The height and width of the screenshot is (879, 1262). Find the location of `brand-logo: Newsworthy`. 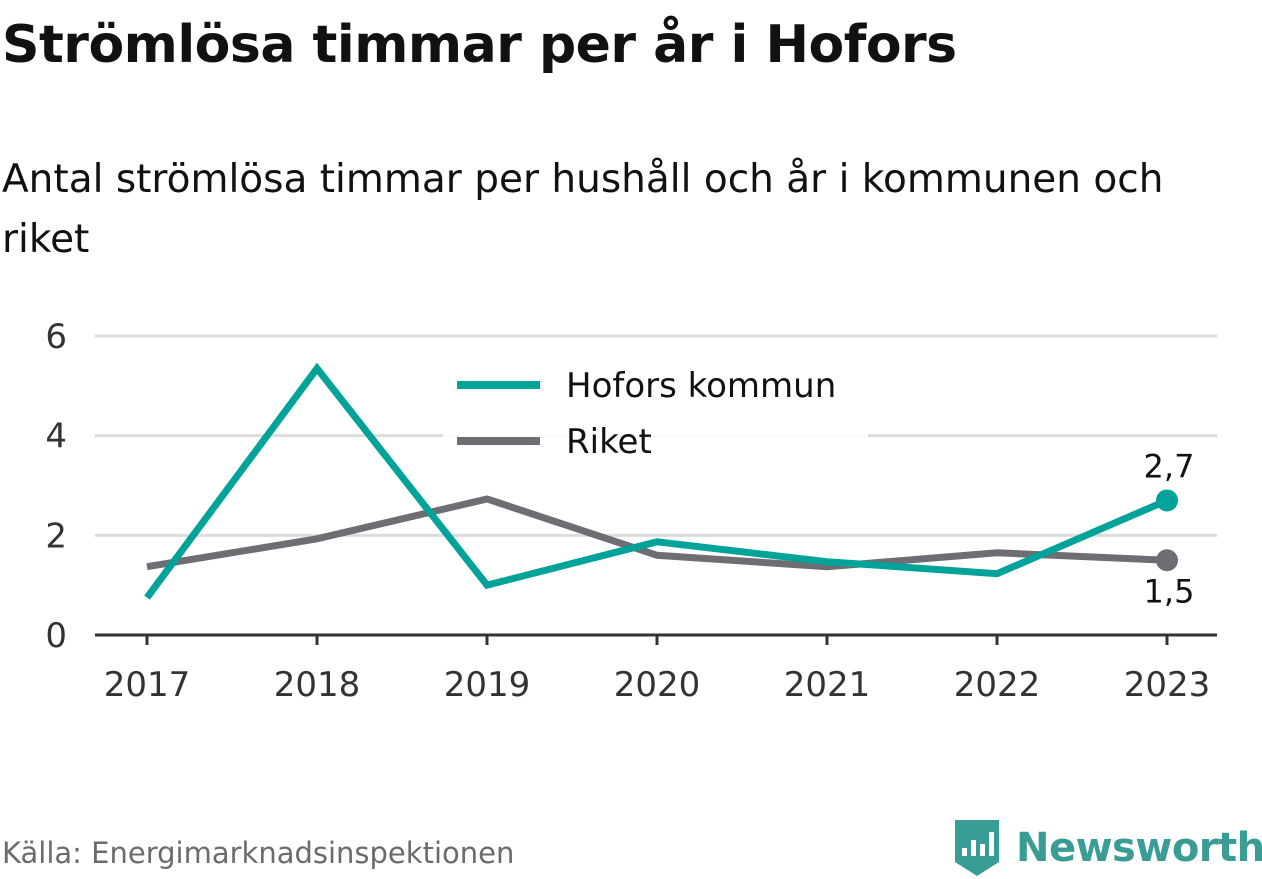

brand-logo: Newsworthy is located at coordinates (1107, 848).